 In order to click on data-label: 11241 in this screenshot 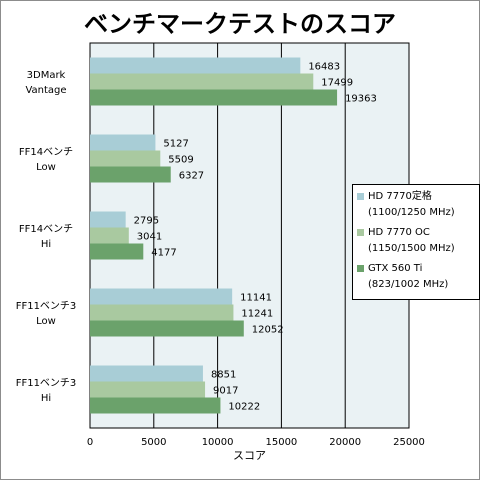, I will do `click(257, 314)`.